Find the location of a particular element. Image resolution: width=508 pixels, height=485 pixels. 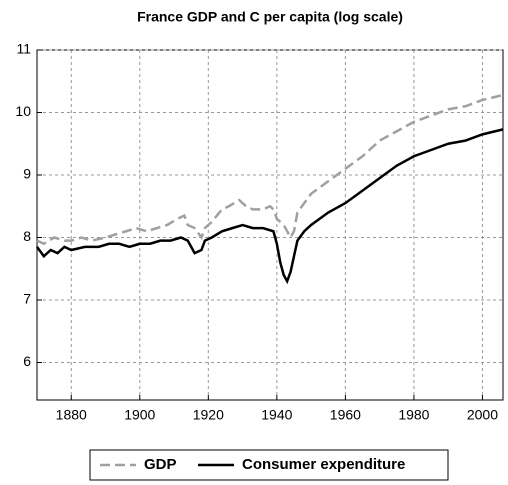

legend-label: Consumer expenditure is located at coordinates (323, 464).